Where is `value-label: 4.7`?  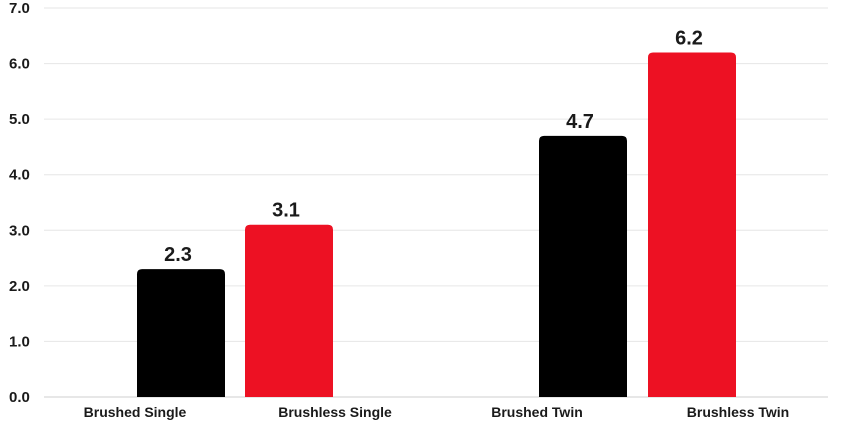
value-label: 4.7 is located at coordinates (580, 122).